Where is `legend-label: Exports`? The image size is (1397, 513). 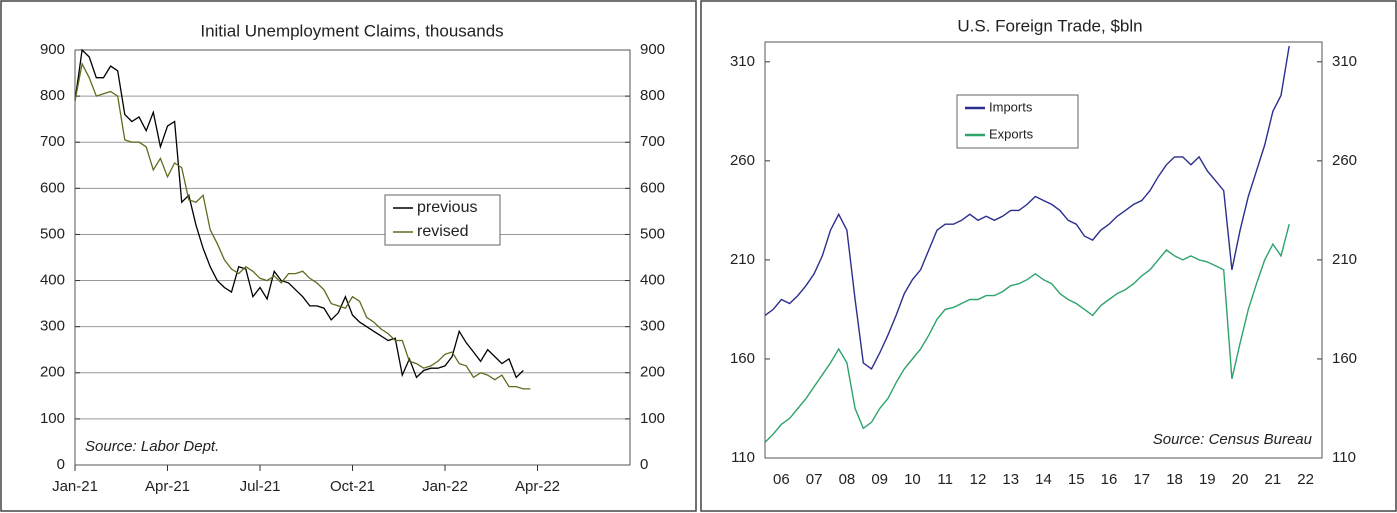
legend-label: Exports is located at coordinates (1011, 133).